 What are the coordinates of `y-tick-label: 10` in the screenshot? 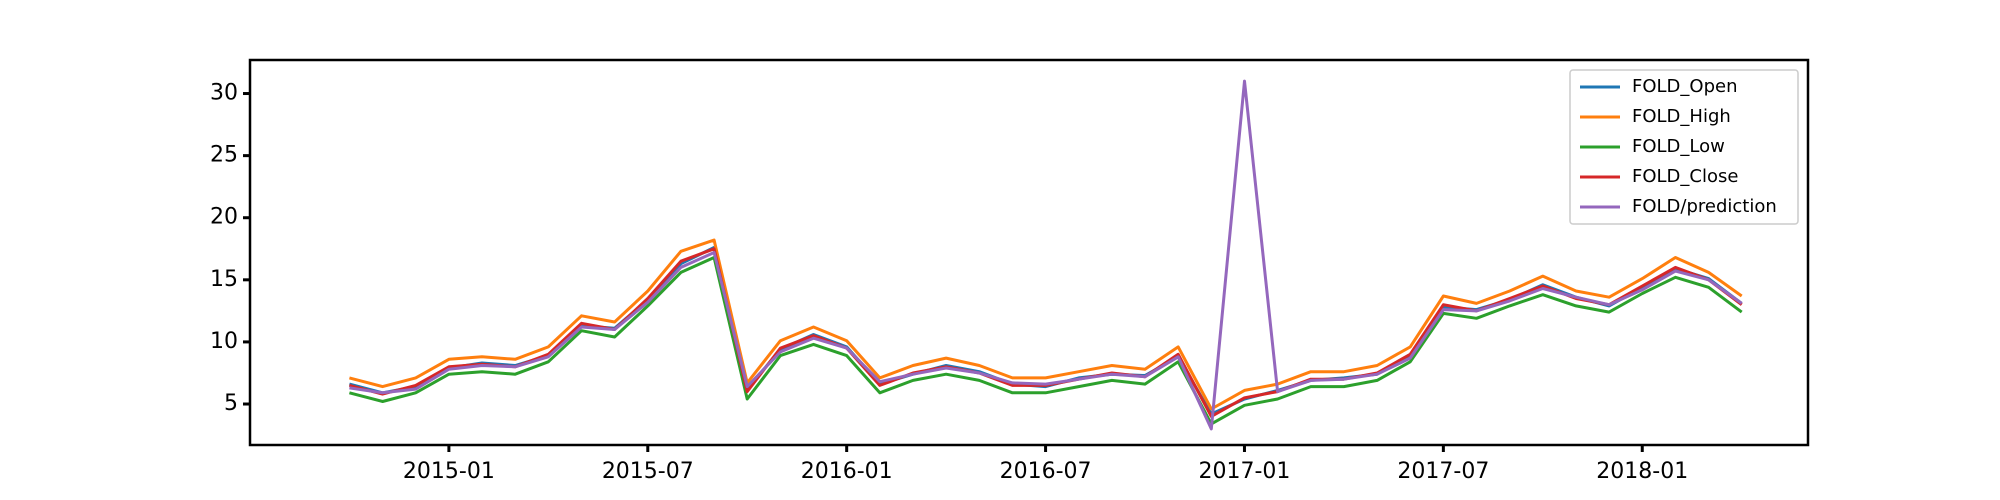 It's located at (224, 341).